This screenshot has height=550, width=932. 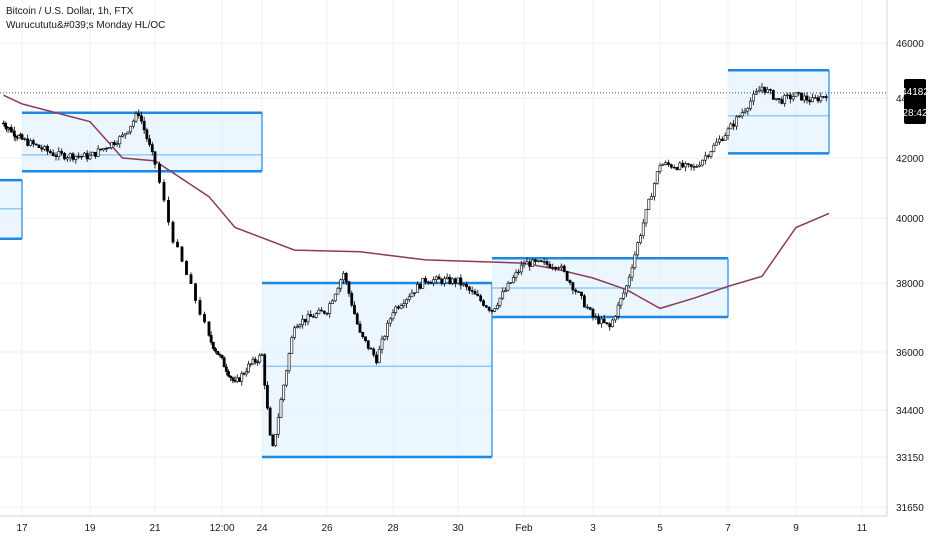 What do you see at coordinates (524, 528) in the screenshot?
I see `x-tick-label: Feb` at bounding box center [524, 528].